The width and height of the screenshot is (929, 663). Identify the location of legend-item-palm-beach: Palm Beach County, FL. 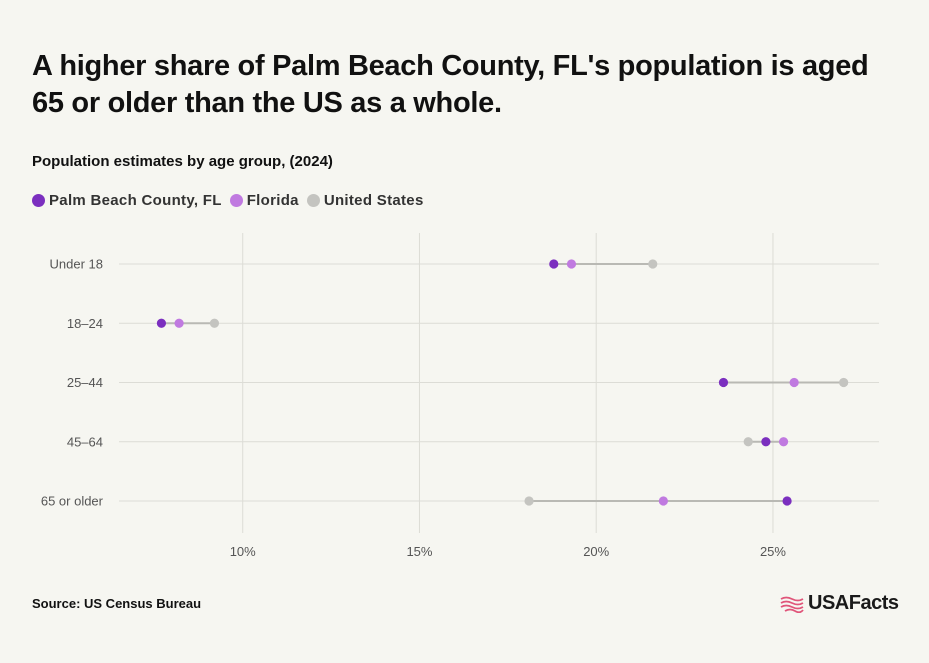
(127, 200).